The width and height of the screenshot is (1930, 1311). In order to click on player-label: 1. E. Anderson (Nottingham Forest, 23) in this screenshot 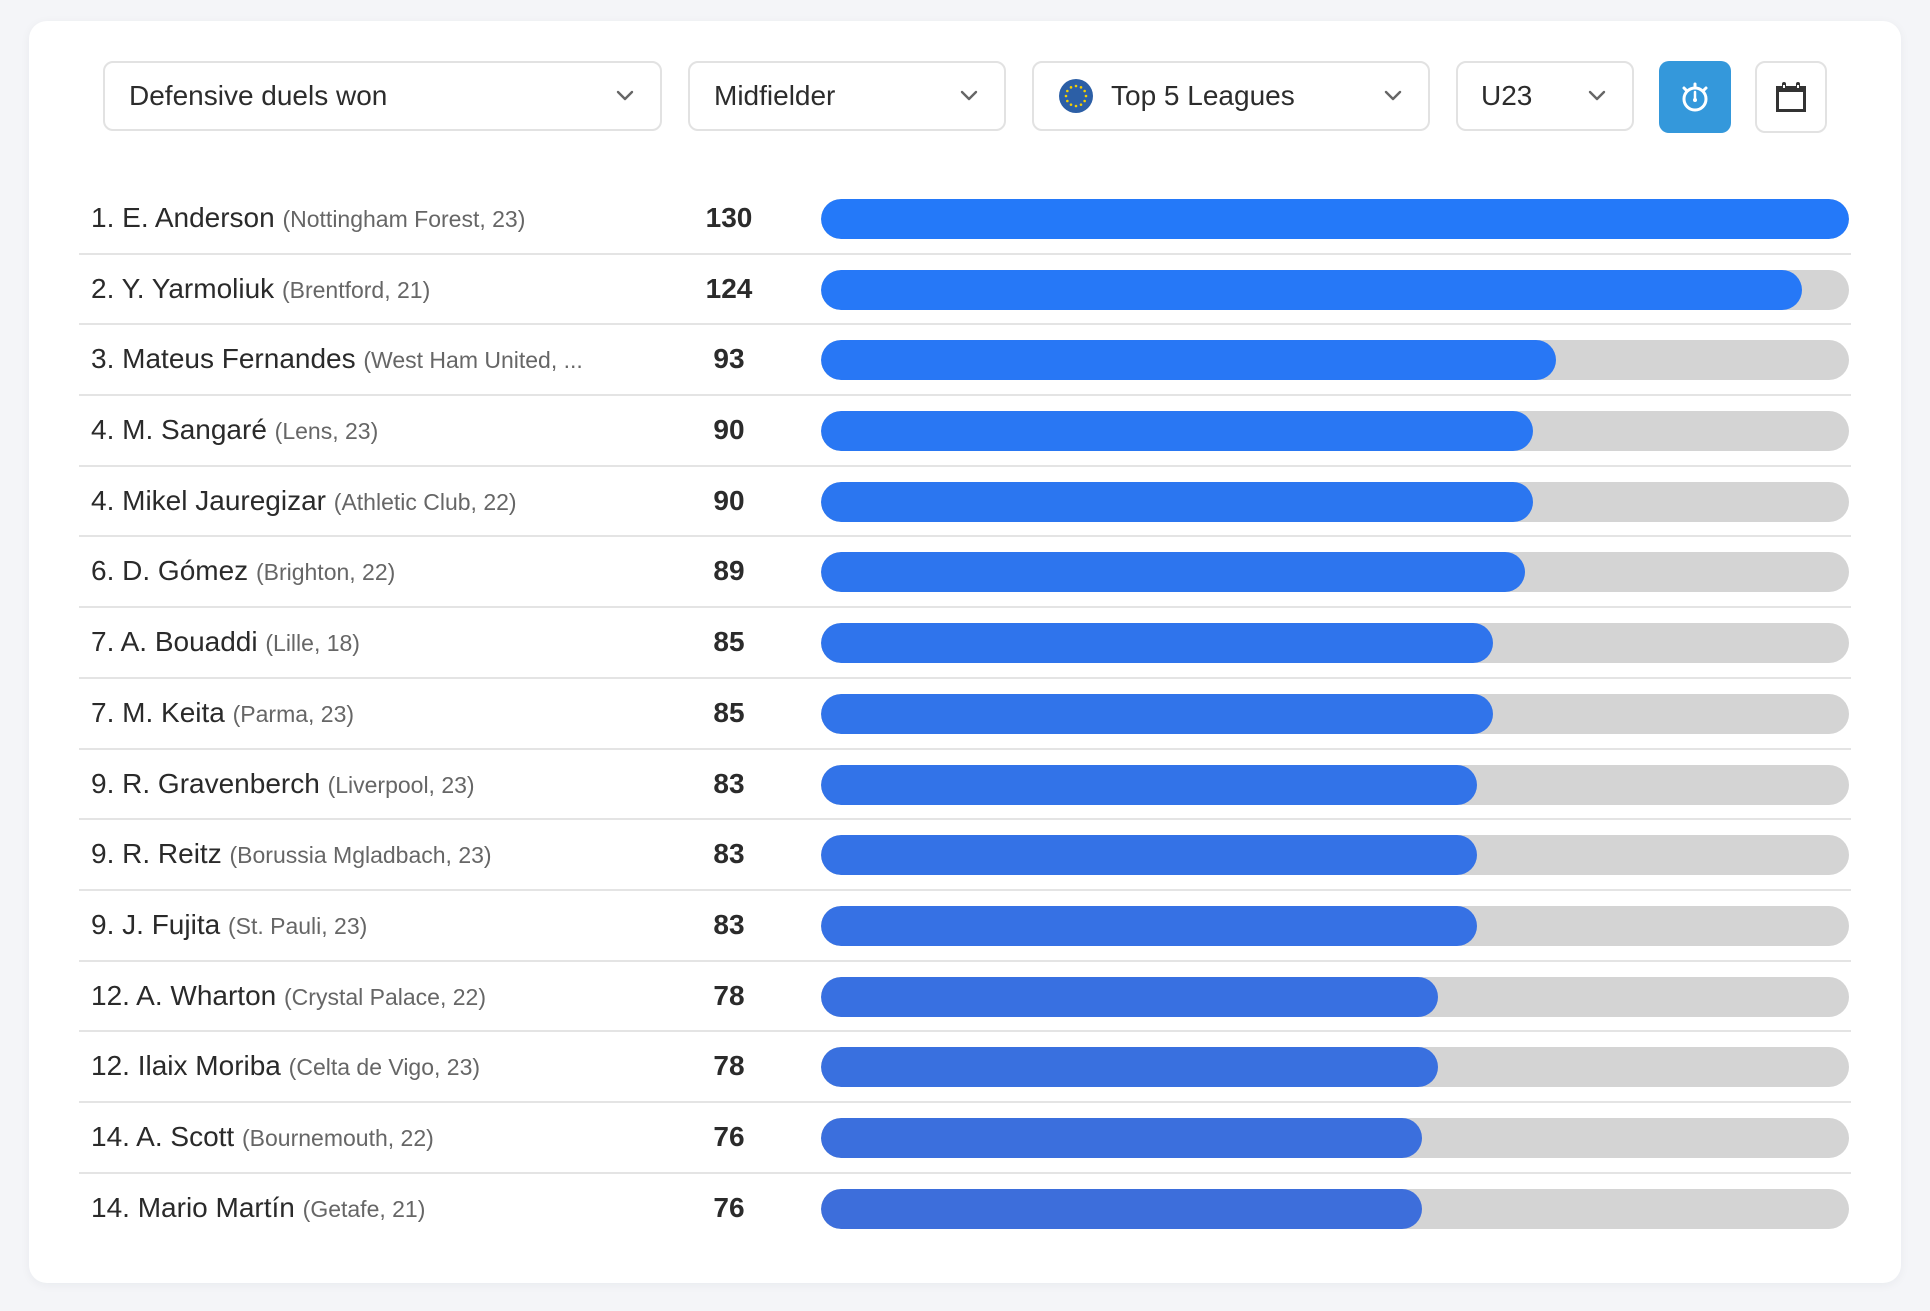, I will do `click(361, 218)`.